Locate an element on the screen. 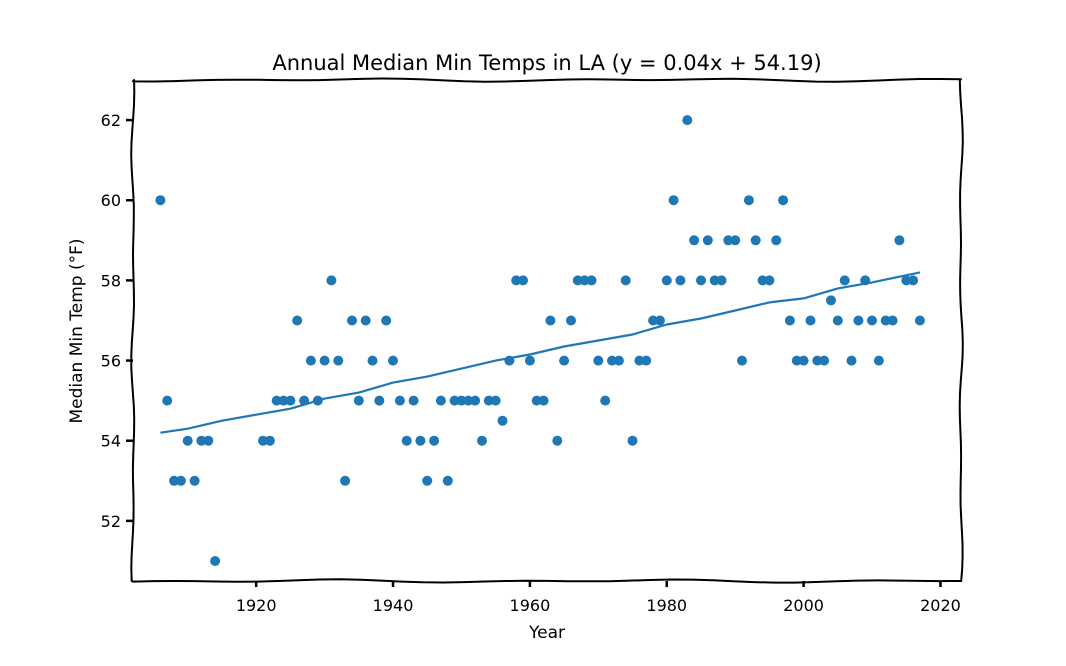  x-tick-label: 1980 is located at coordinates (666, 605).